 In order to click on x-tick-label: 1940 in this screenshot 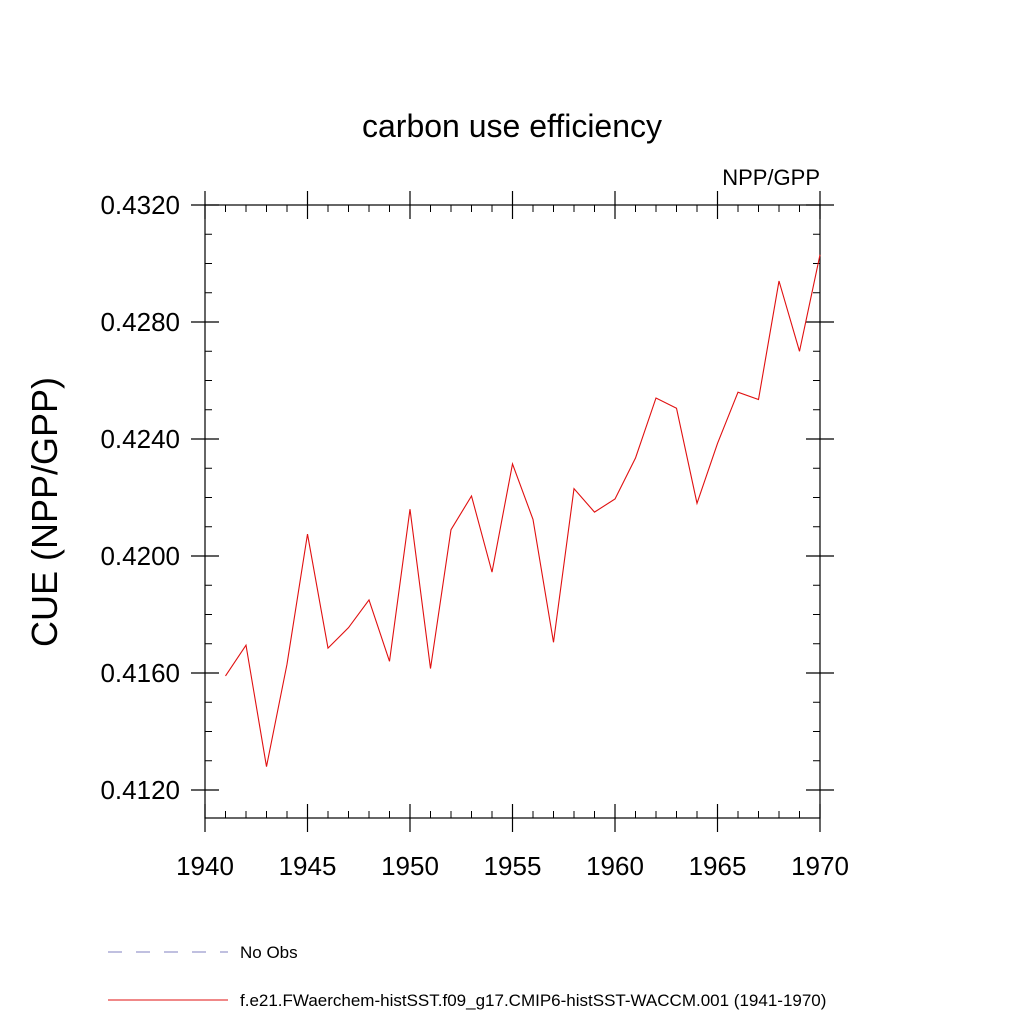, I will do `click(205, 866)`.